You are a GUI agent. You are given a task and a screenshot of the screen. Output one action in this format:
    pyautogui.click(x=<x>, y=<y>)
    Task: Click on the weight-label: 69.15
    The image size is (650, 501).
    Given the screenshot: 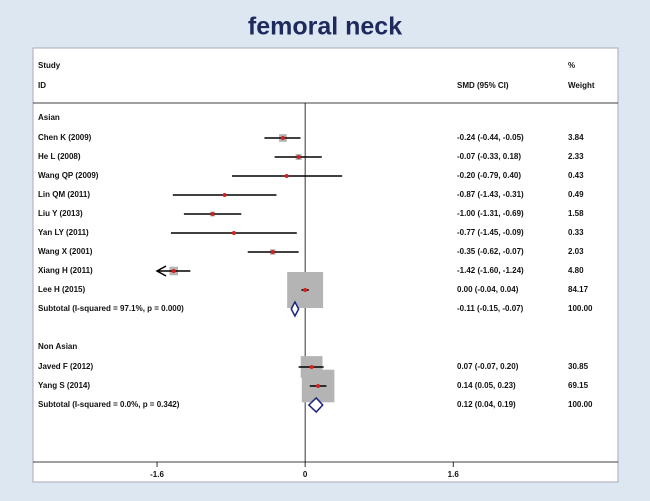 What is the action you would take?
    pyautogui.click(x=578, y=385)
    